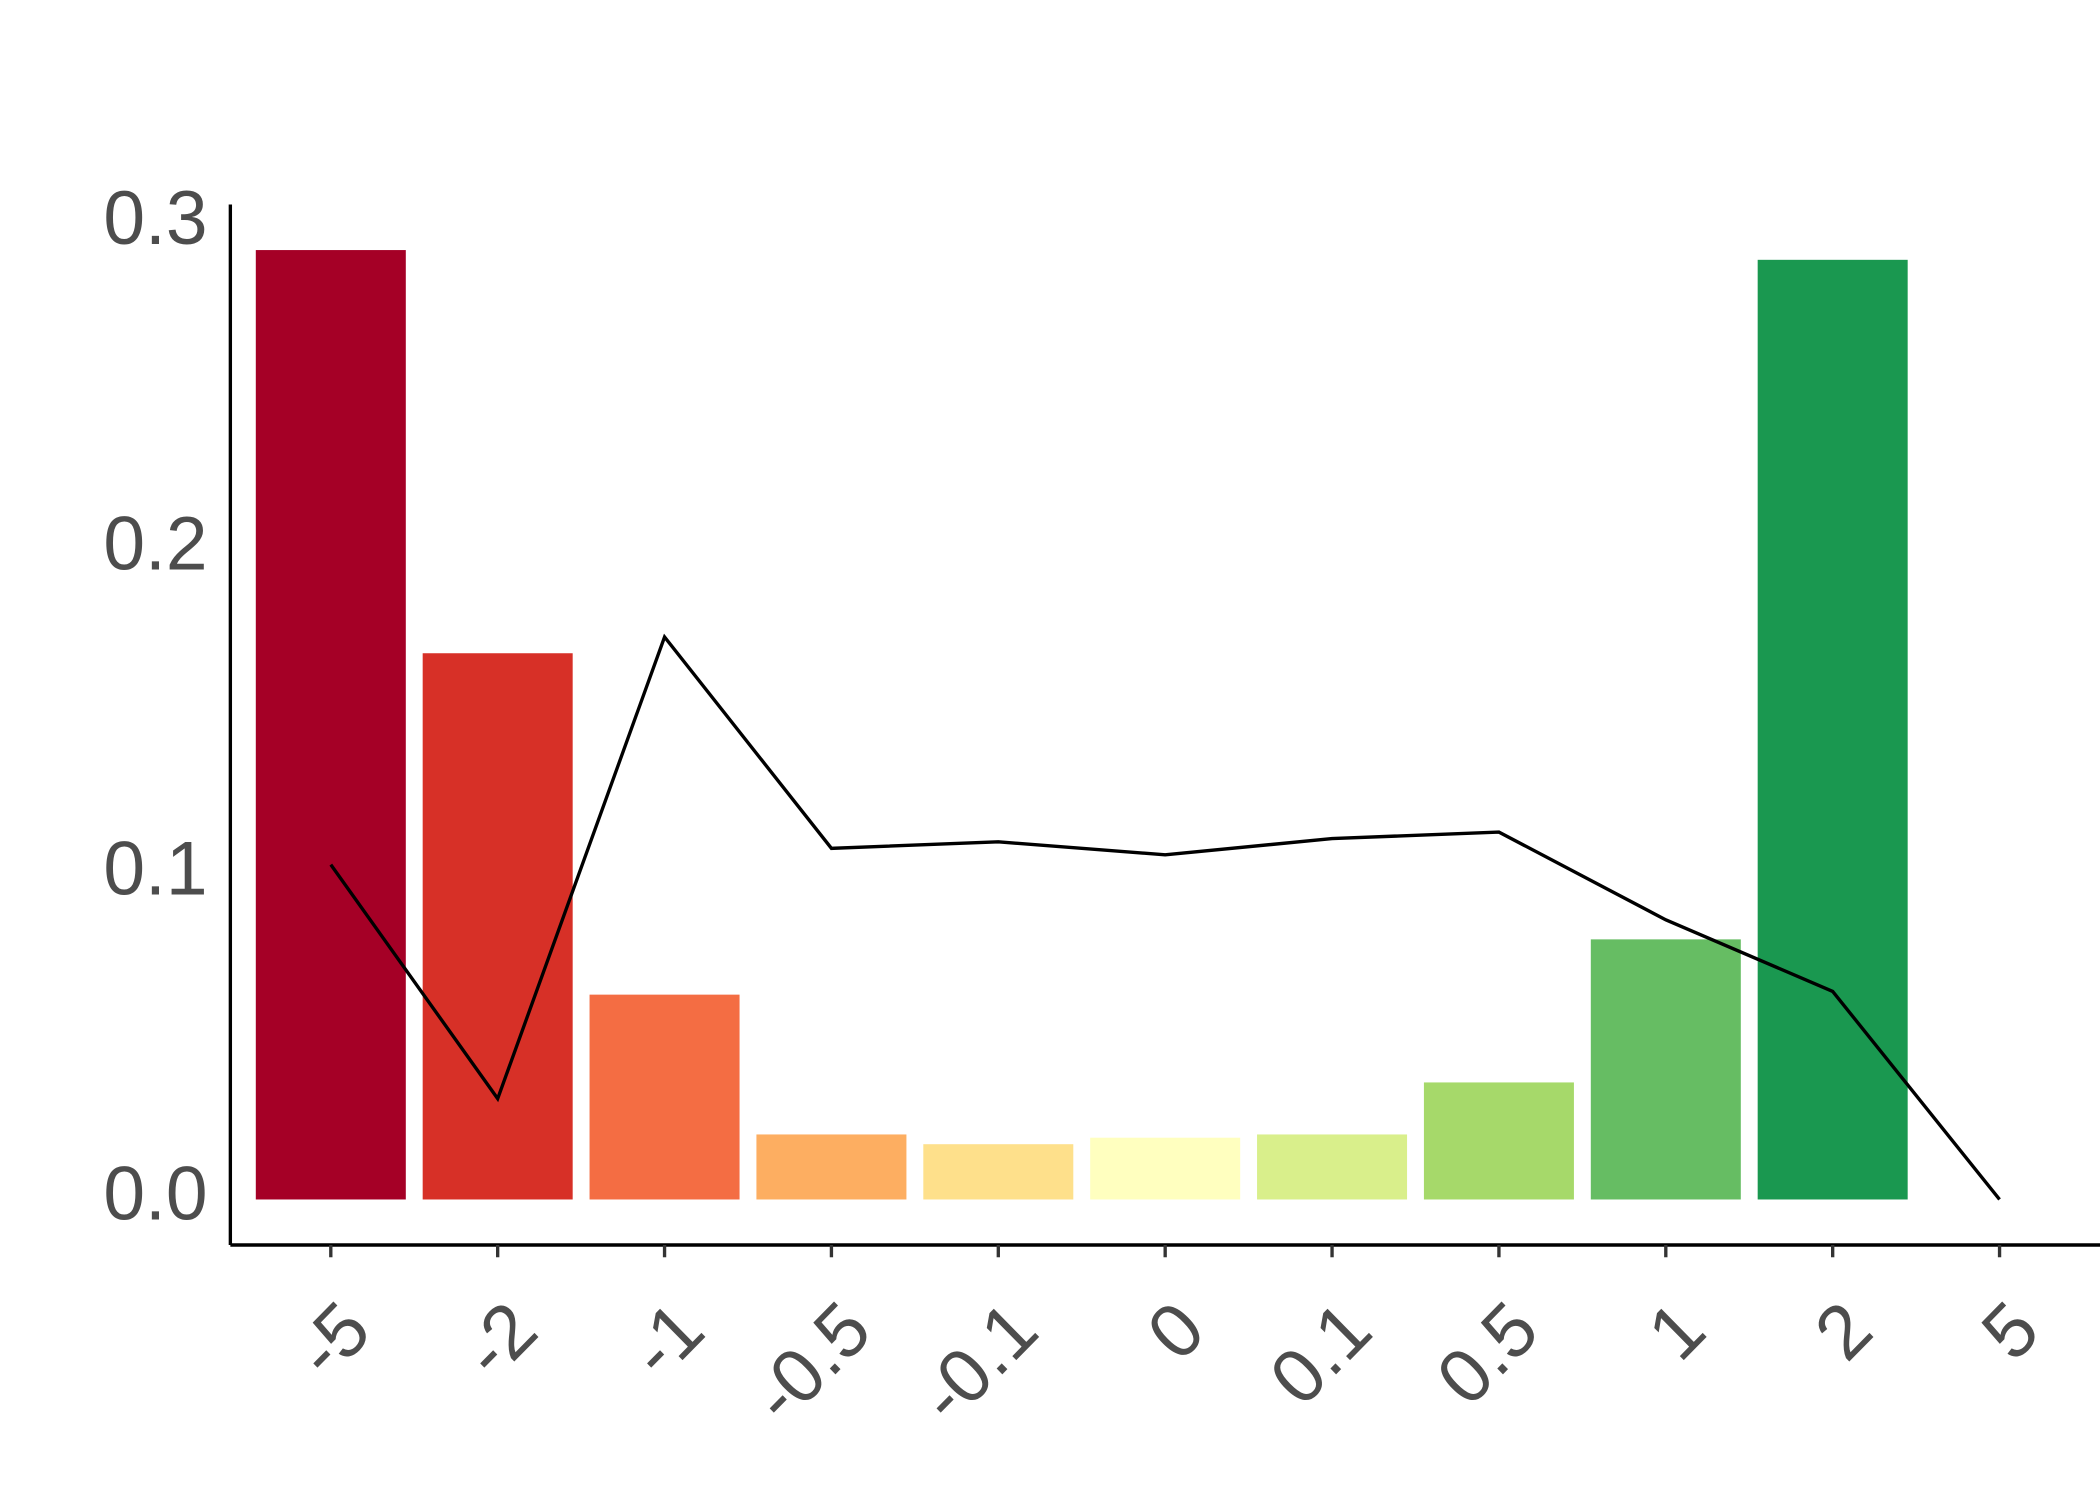 This screenshot has height=1500, width=2100. I want to click on y-tick-label: 0.1, so click(155, 869).